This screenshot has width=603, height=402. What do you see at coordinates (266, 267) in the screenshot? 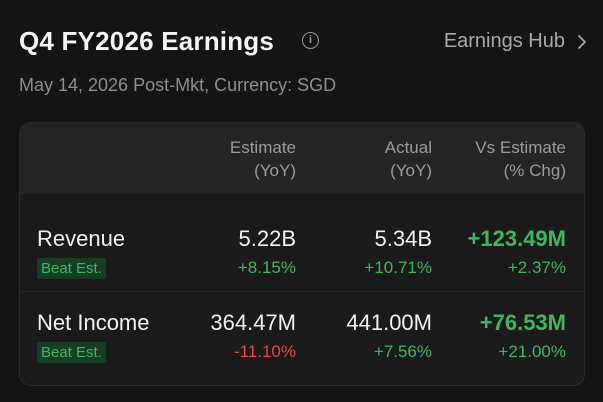
I see `estimate-yoy: +8.15%` at bounding box center [266, 267].